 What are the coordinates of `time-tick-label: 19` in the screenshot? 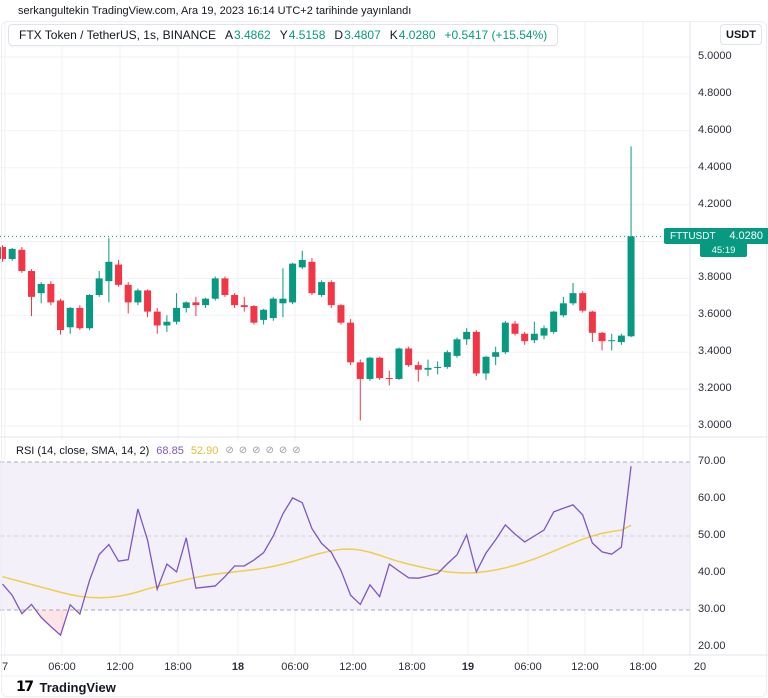 It's located at (468, 667).